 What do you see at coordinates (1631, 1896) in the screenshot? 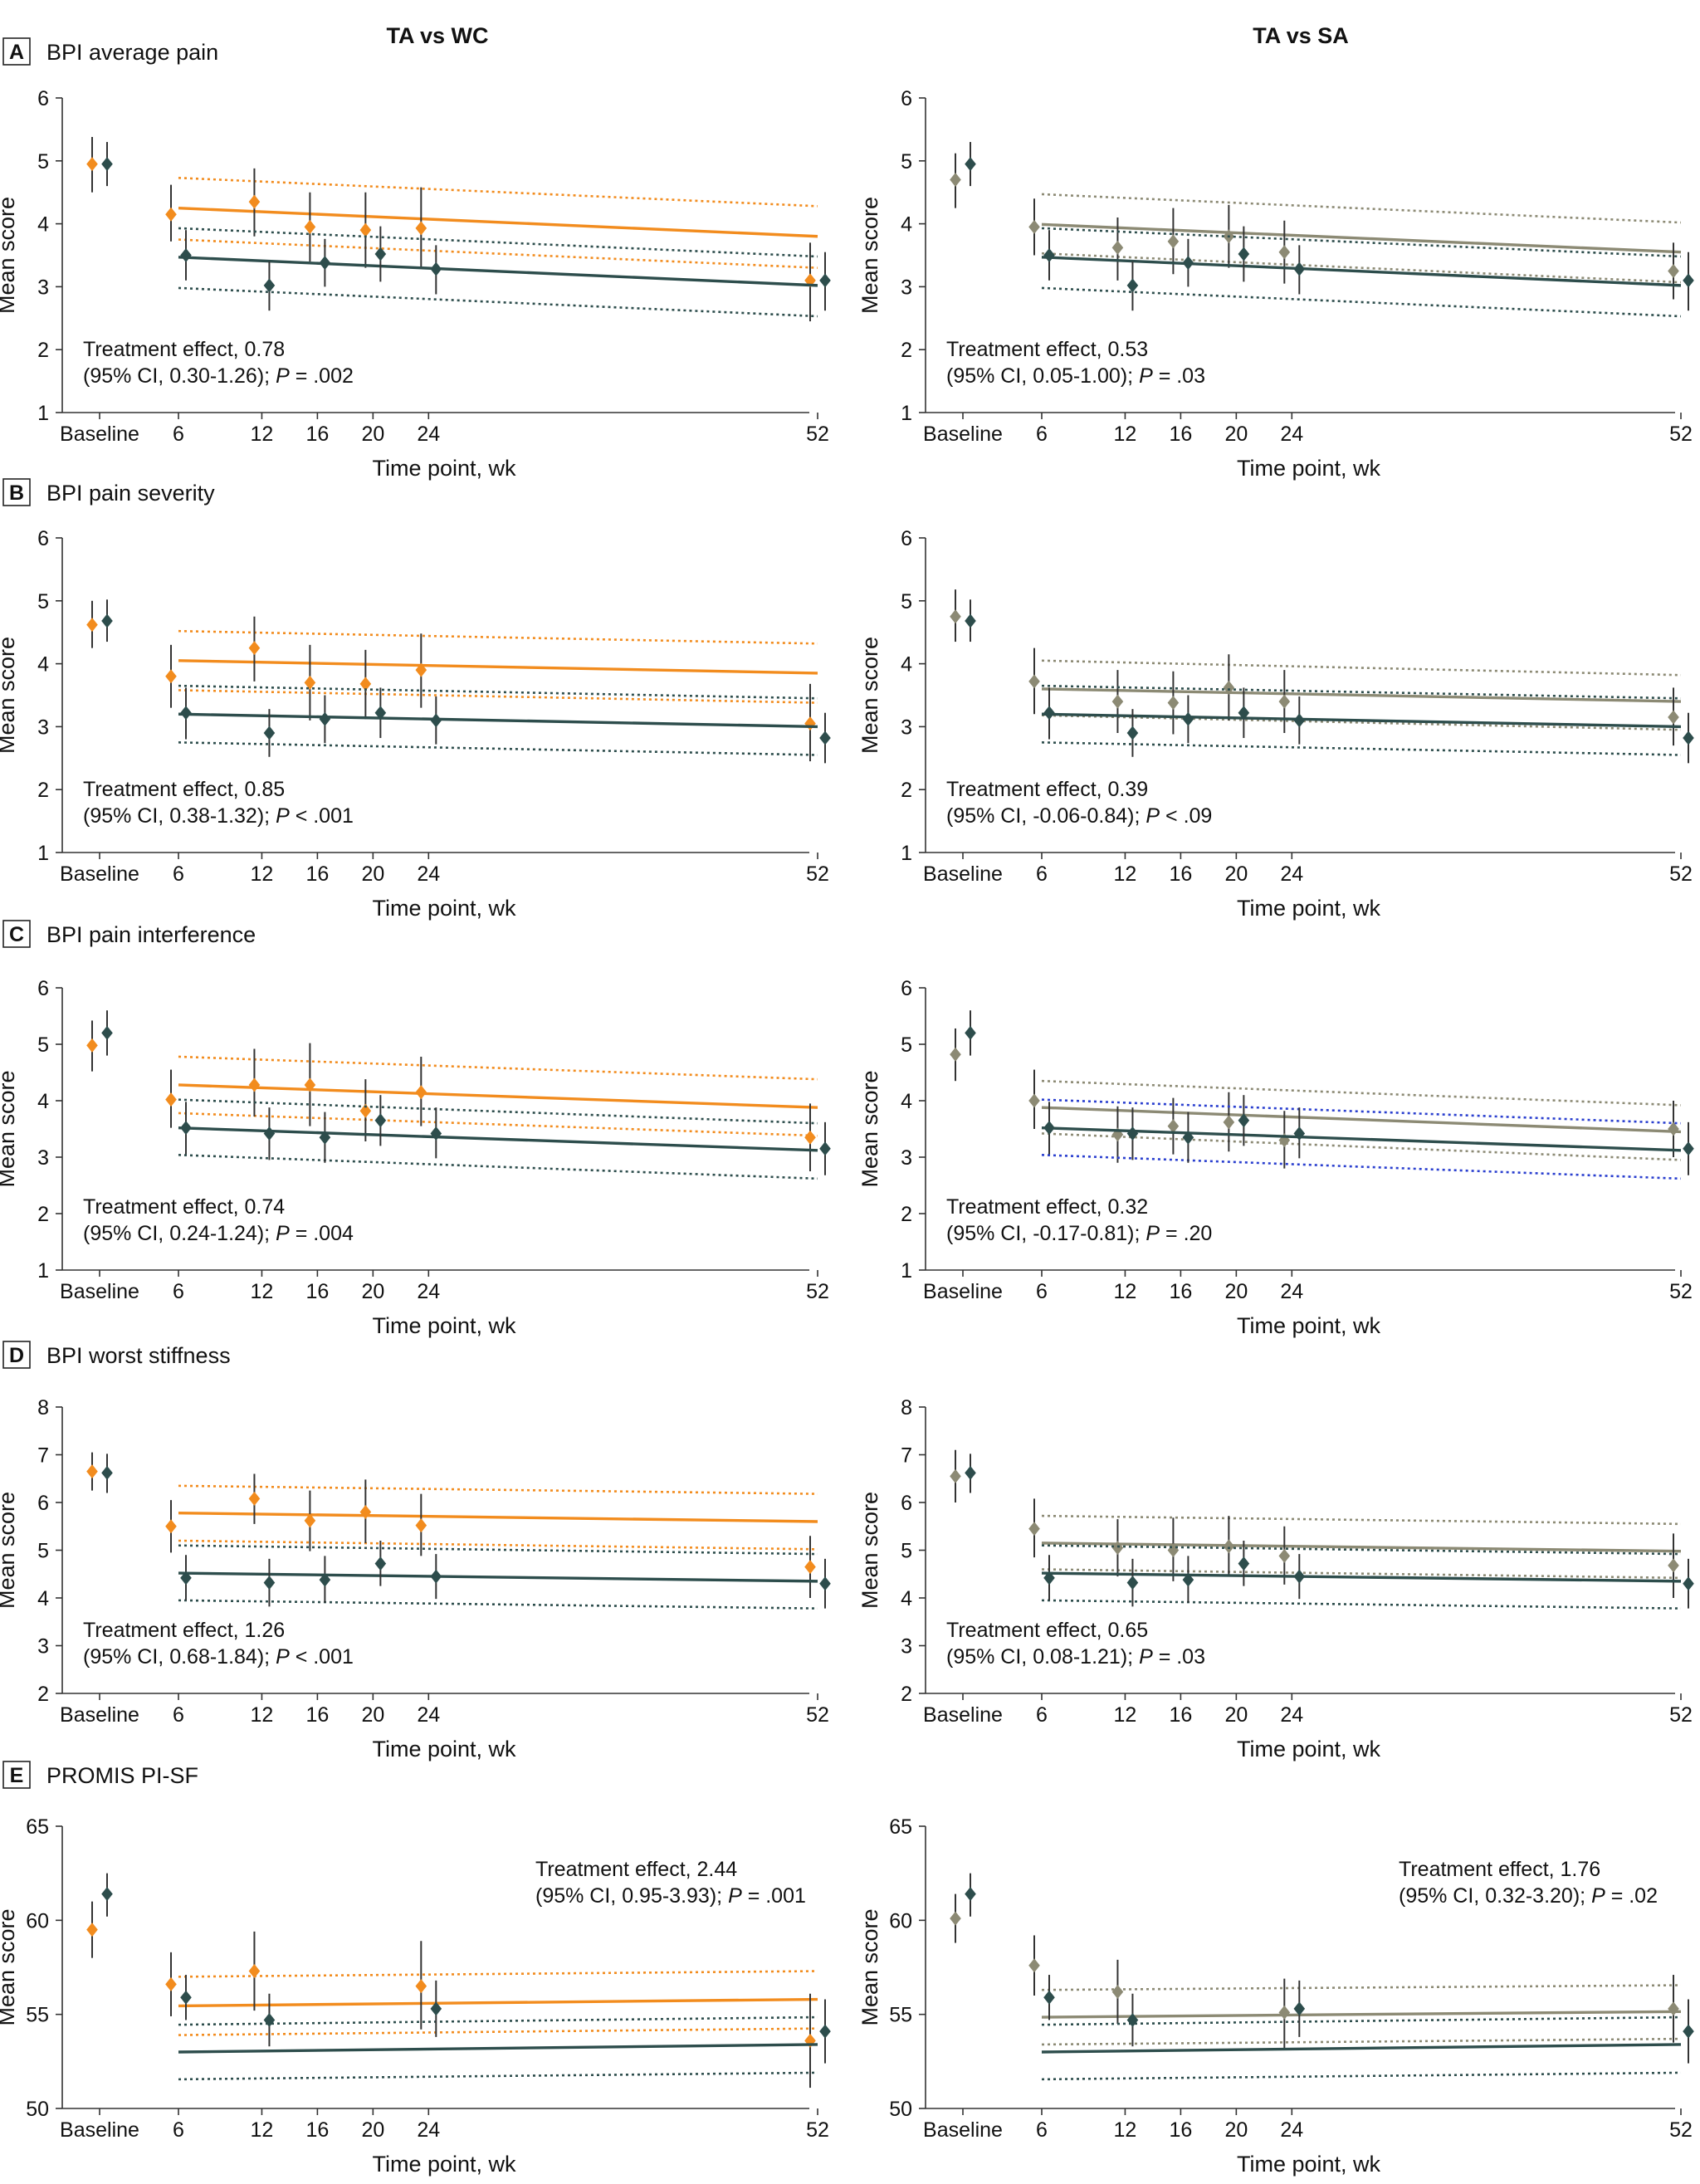
I see `annotation-p-value: = .02` at bounding box center [1631, 1896].